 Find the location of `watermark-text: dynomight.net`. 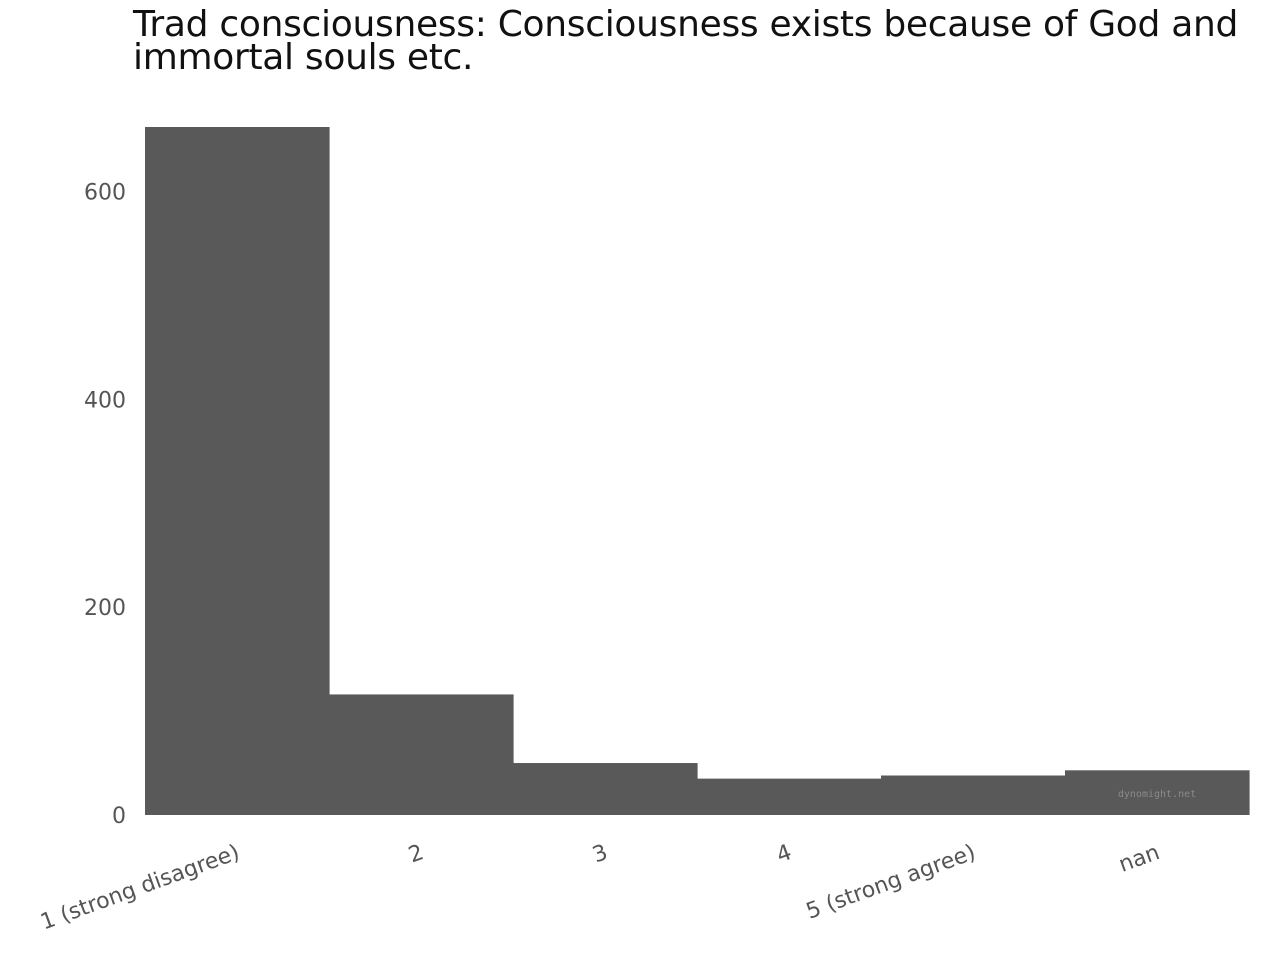

watermark-text: dynomight.net is located at coordinates (1157, 794).